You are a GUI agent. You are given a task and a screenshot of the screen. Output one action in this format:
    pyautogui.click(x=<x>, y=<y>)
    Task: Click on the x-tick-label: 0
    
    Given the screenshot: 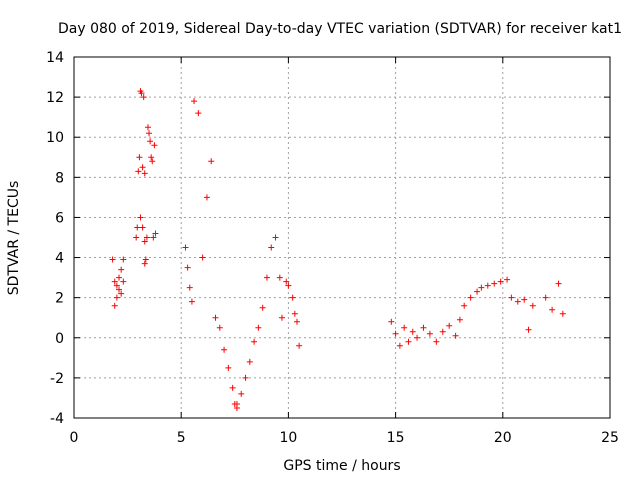 What is the action you would take?
    pyautogui.click(x=74, y=438)
    